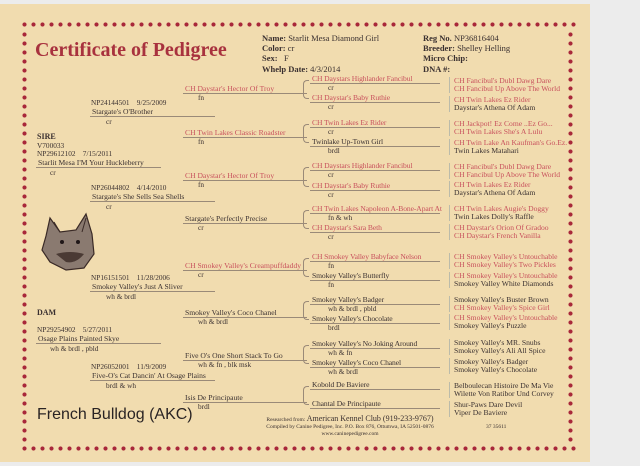 Image resolution: width=640 pixels, height=466 pixels. I want to click on gen5-name: CH Daystar's Orion Of Gradoo, so click(499, 228).